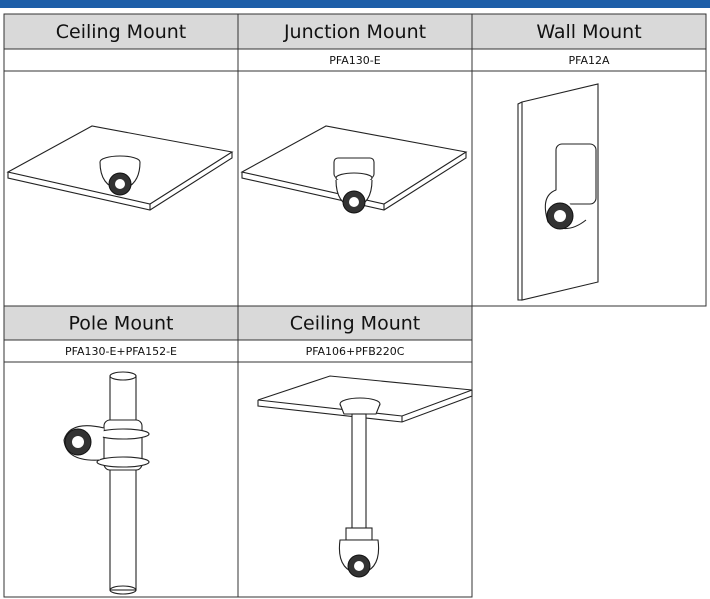 Image resolution: width=710 pixels, height=599 pixels. Describe the element at coordinates (354, 169) in the screenshot. I see `junction-mount-illustration` at that location.